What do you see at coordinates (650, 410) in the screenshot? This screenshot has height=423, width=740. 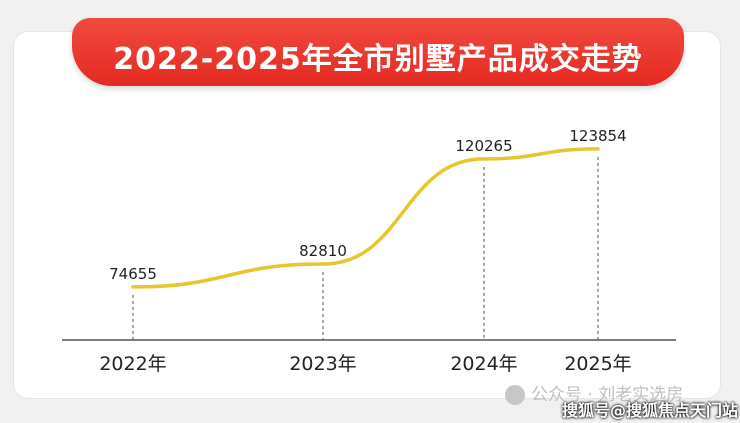 I see `source-caption: 搜狐号@搜狐焦点天门站` at bounding box center [650, 410].